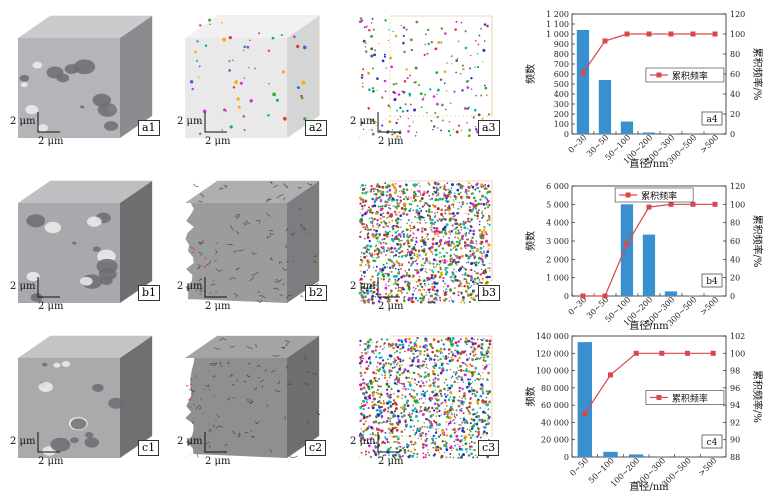 This screenshot has width=764, height=493. What do you see at coordinates (735, 440) in the screenshot?
I see `y2-tick-label: 90` at bounding box center [735, 440].